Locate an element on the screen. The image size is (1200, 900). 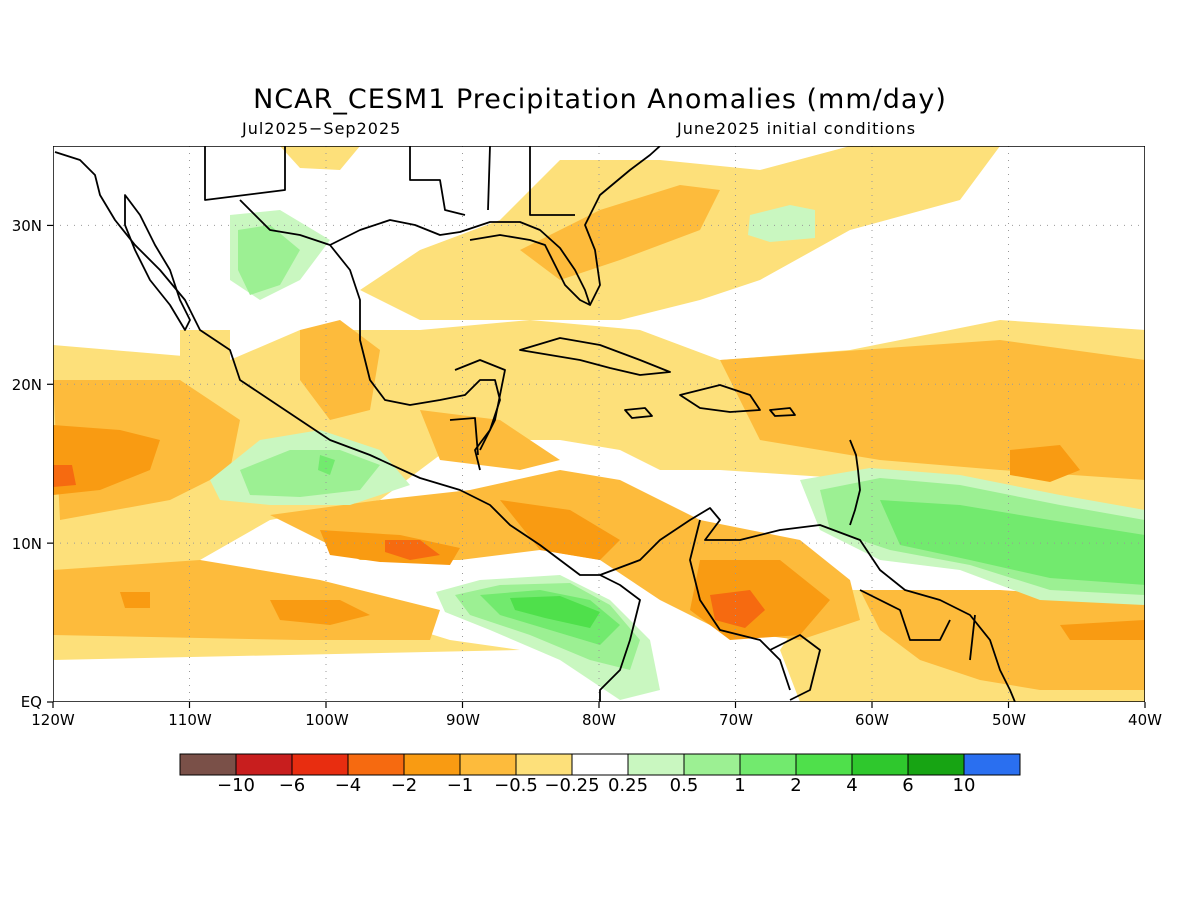
anomaly-fill-strong-wet is located at coordinates (555, 612).